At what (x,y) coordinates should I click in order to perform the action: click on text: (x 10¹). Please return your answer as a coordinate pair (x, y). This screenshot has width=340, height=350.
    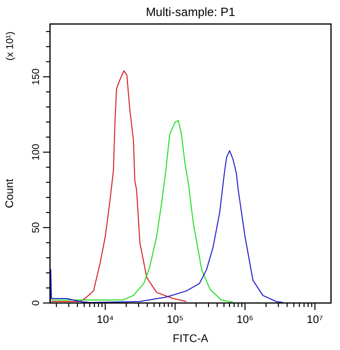
    Looking at the image, I should click on (10, 46).